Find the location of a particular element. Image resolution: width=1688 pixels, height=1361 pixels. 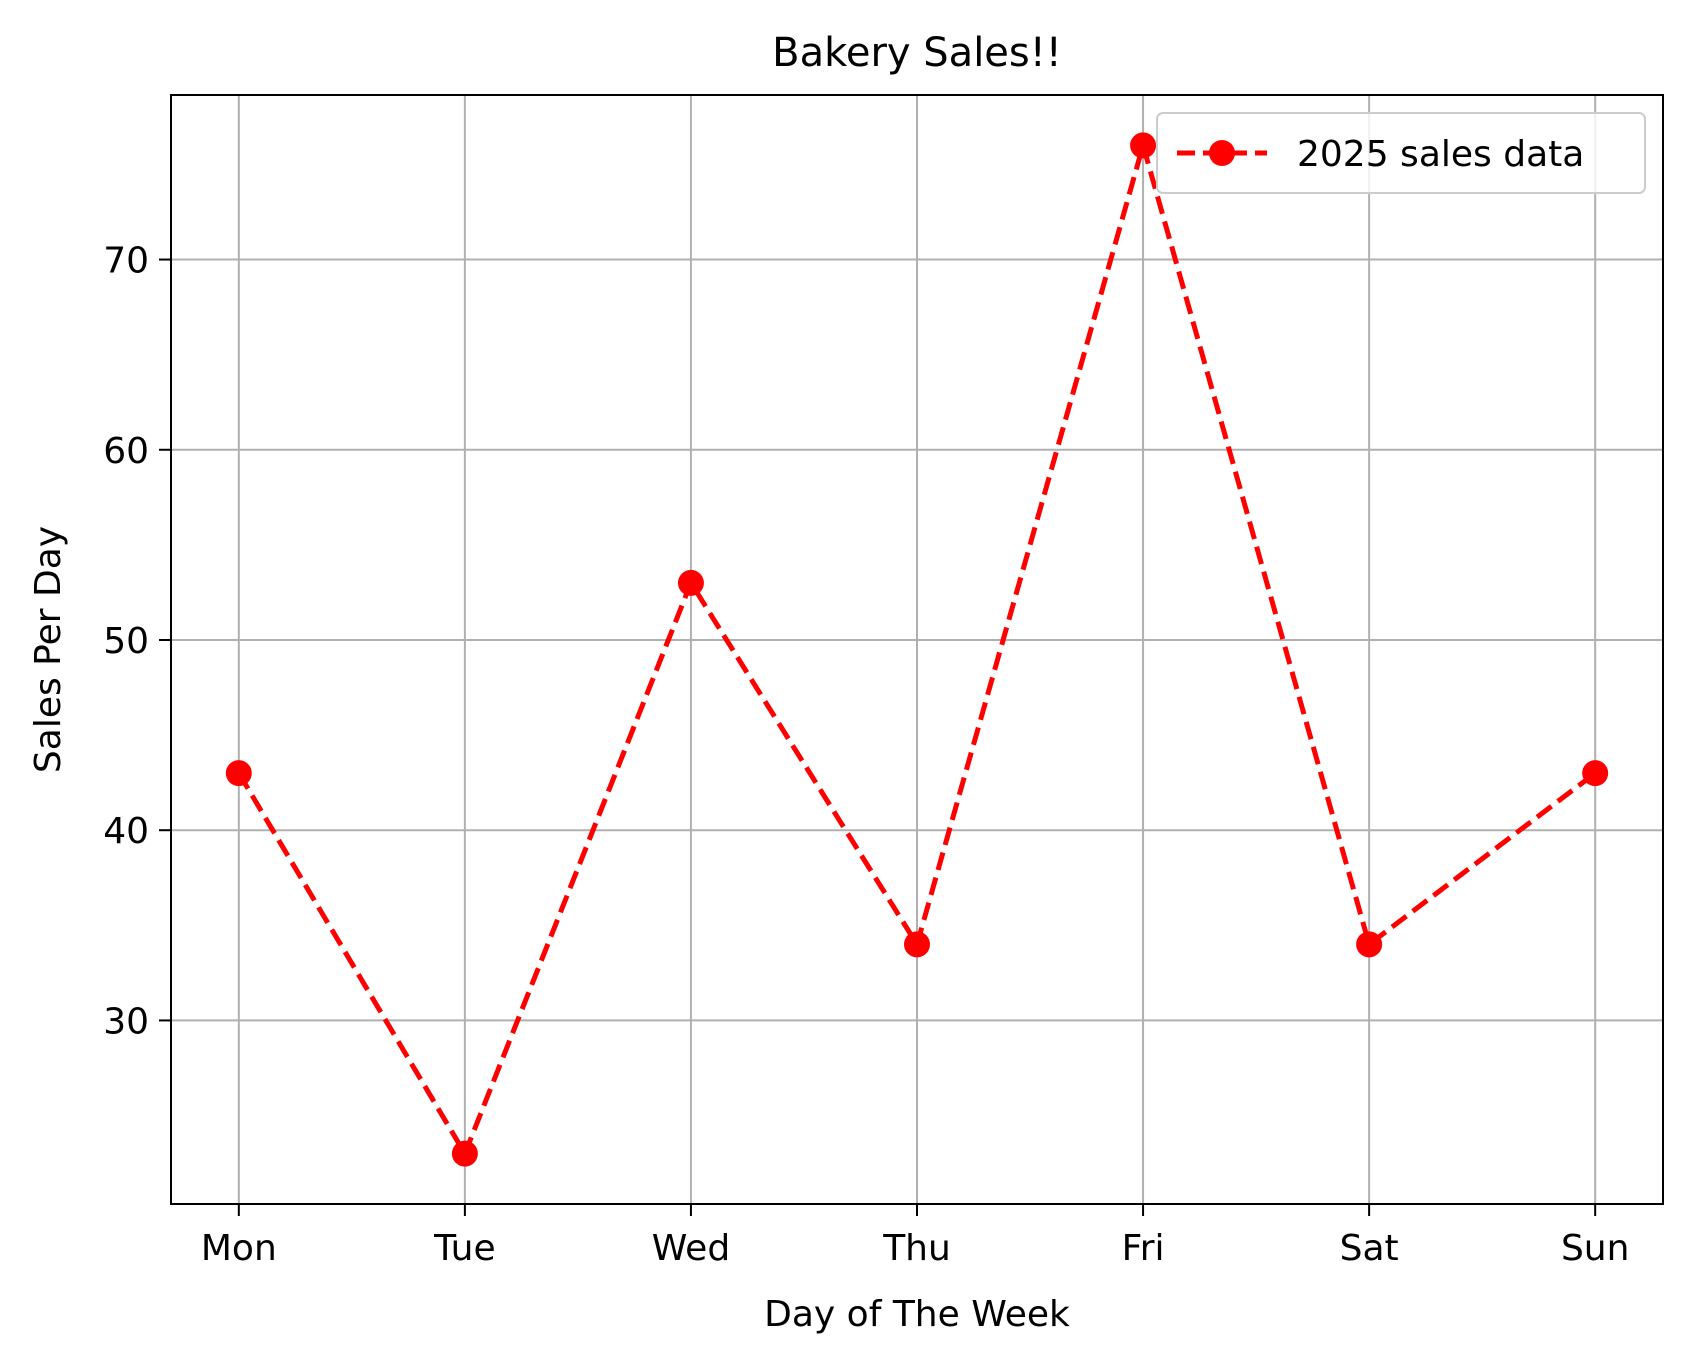

x-tick-label: Fri is located at coordinates (1143, 1248).